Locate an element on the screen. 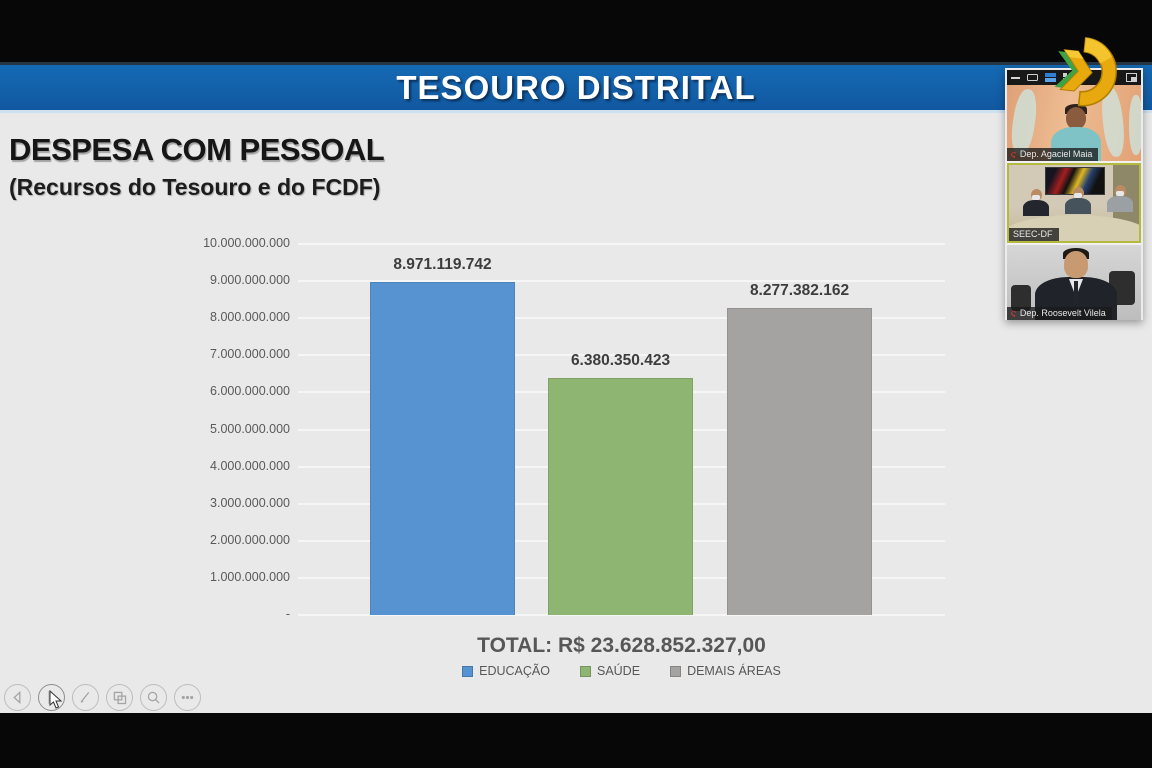 This screenshot has width=1152, height=768. y-axis-tick-label: 10.000.000.000 is located at coordinates (246, 243).